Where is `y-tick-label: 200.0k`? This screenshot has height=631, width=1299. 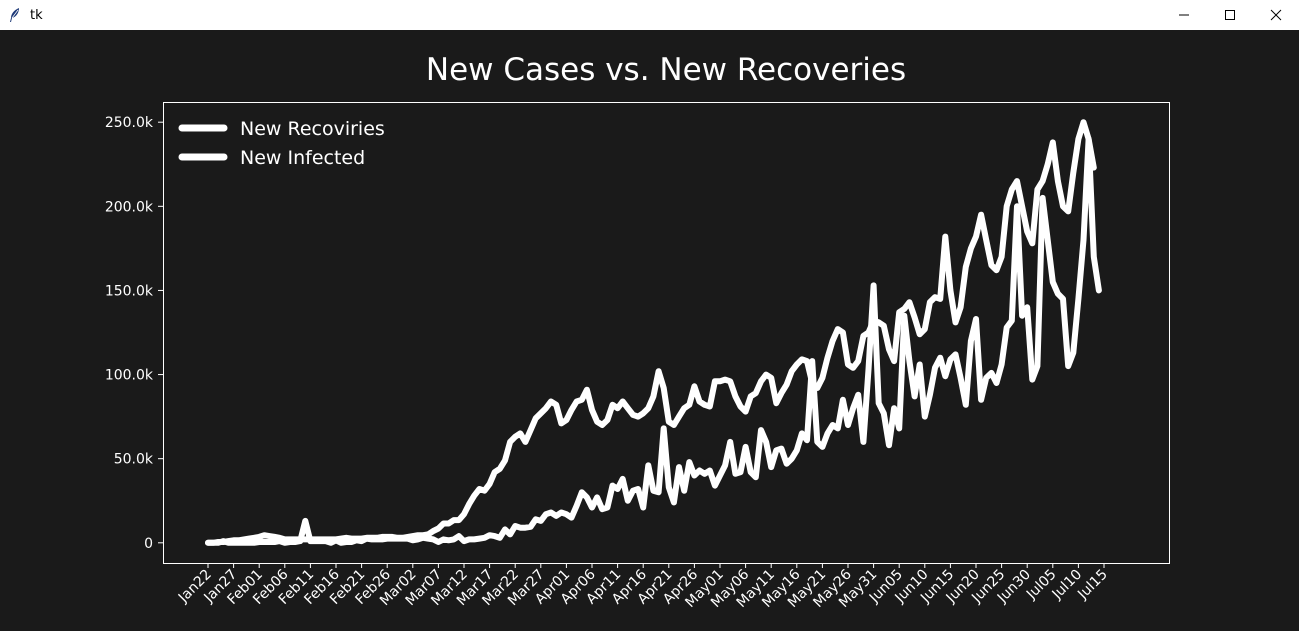 y-tick-label: 200.0k is located at coordinates (129, 207).